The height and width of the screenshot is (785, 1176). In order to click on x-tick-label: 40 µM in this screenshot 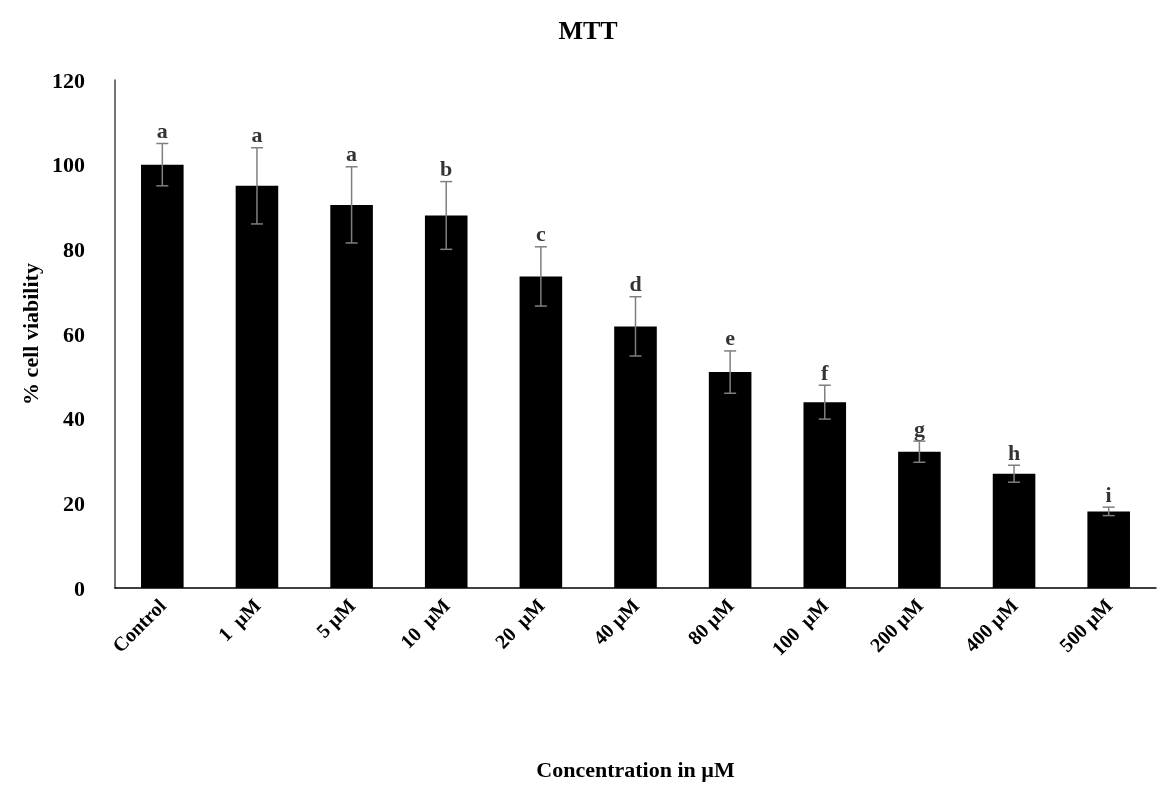, I will do `click(616, 622)`.